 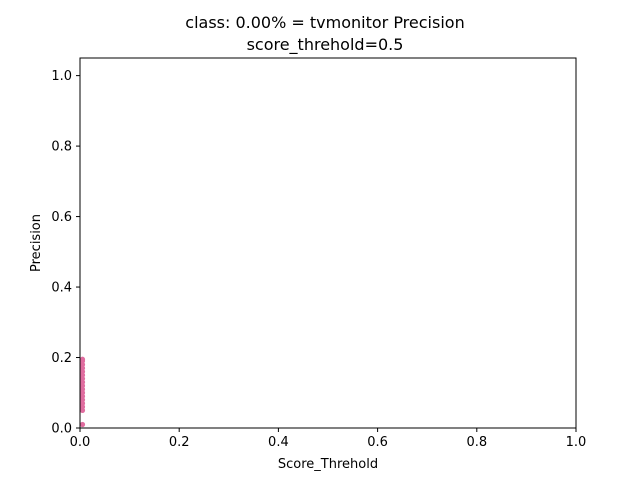 I want to click on x-axis-label: Score_Threhold, so click(x=328, y=464).